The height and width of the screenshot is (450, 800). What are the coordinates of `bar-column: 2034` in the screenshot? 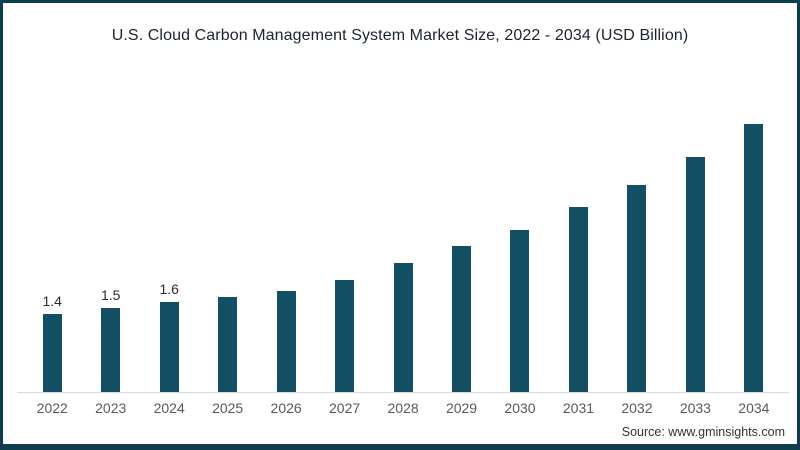 It's located at (754, 259).